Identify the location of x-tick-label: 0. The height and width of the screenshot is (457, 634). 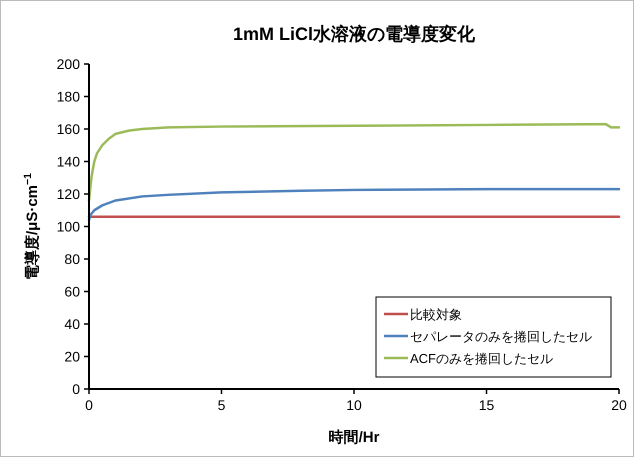
(89, 405).